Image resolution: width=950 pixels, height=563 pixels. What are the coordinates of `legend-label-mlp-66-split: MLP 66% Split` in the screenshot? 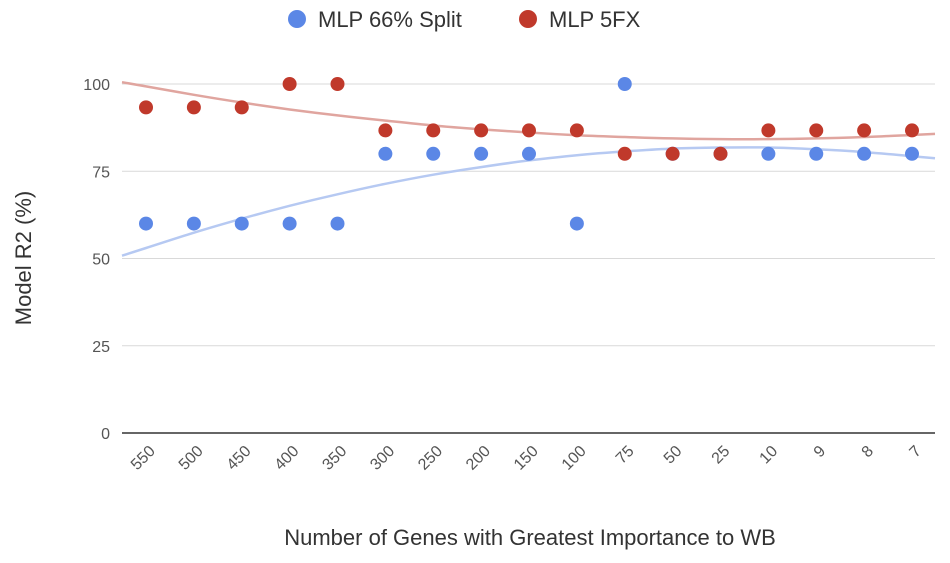 It's located at (390, 19).